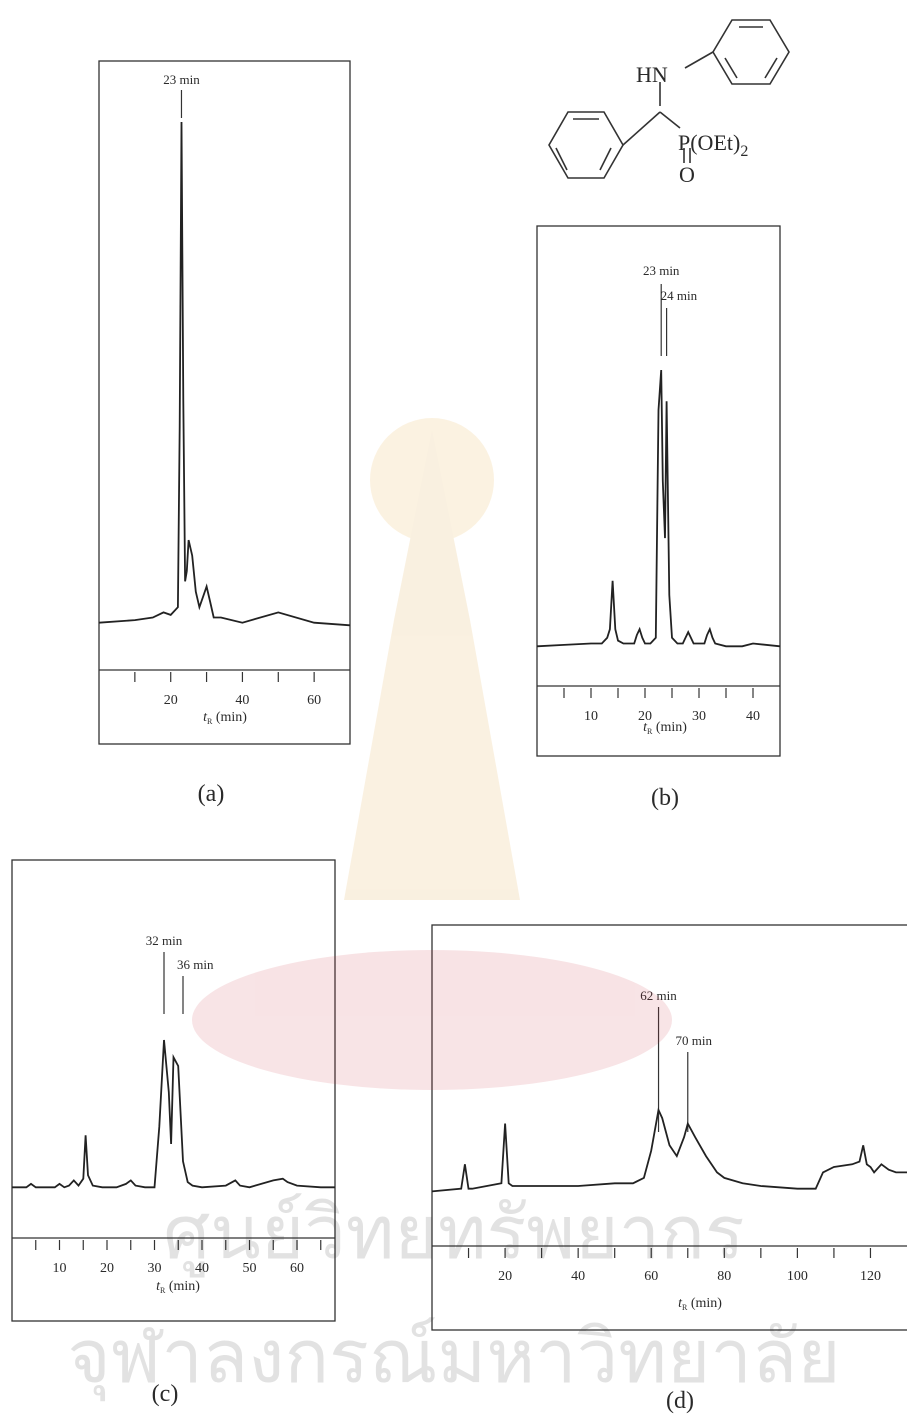 Image resolution: width=907 pixels, height=1426 pixels. What do you see at coordinates (432, 665) in the screenshot?
I see `seal-crown-icon` at bounding box center [432, 665].